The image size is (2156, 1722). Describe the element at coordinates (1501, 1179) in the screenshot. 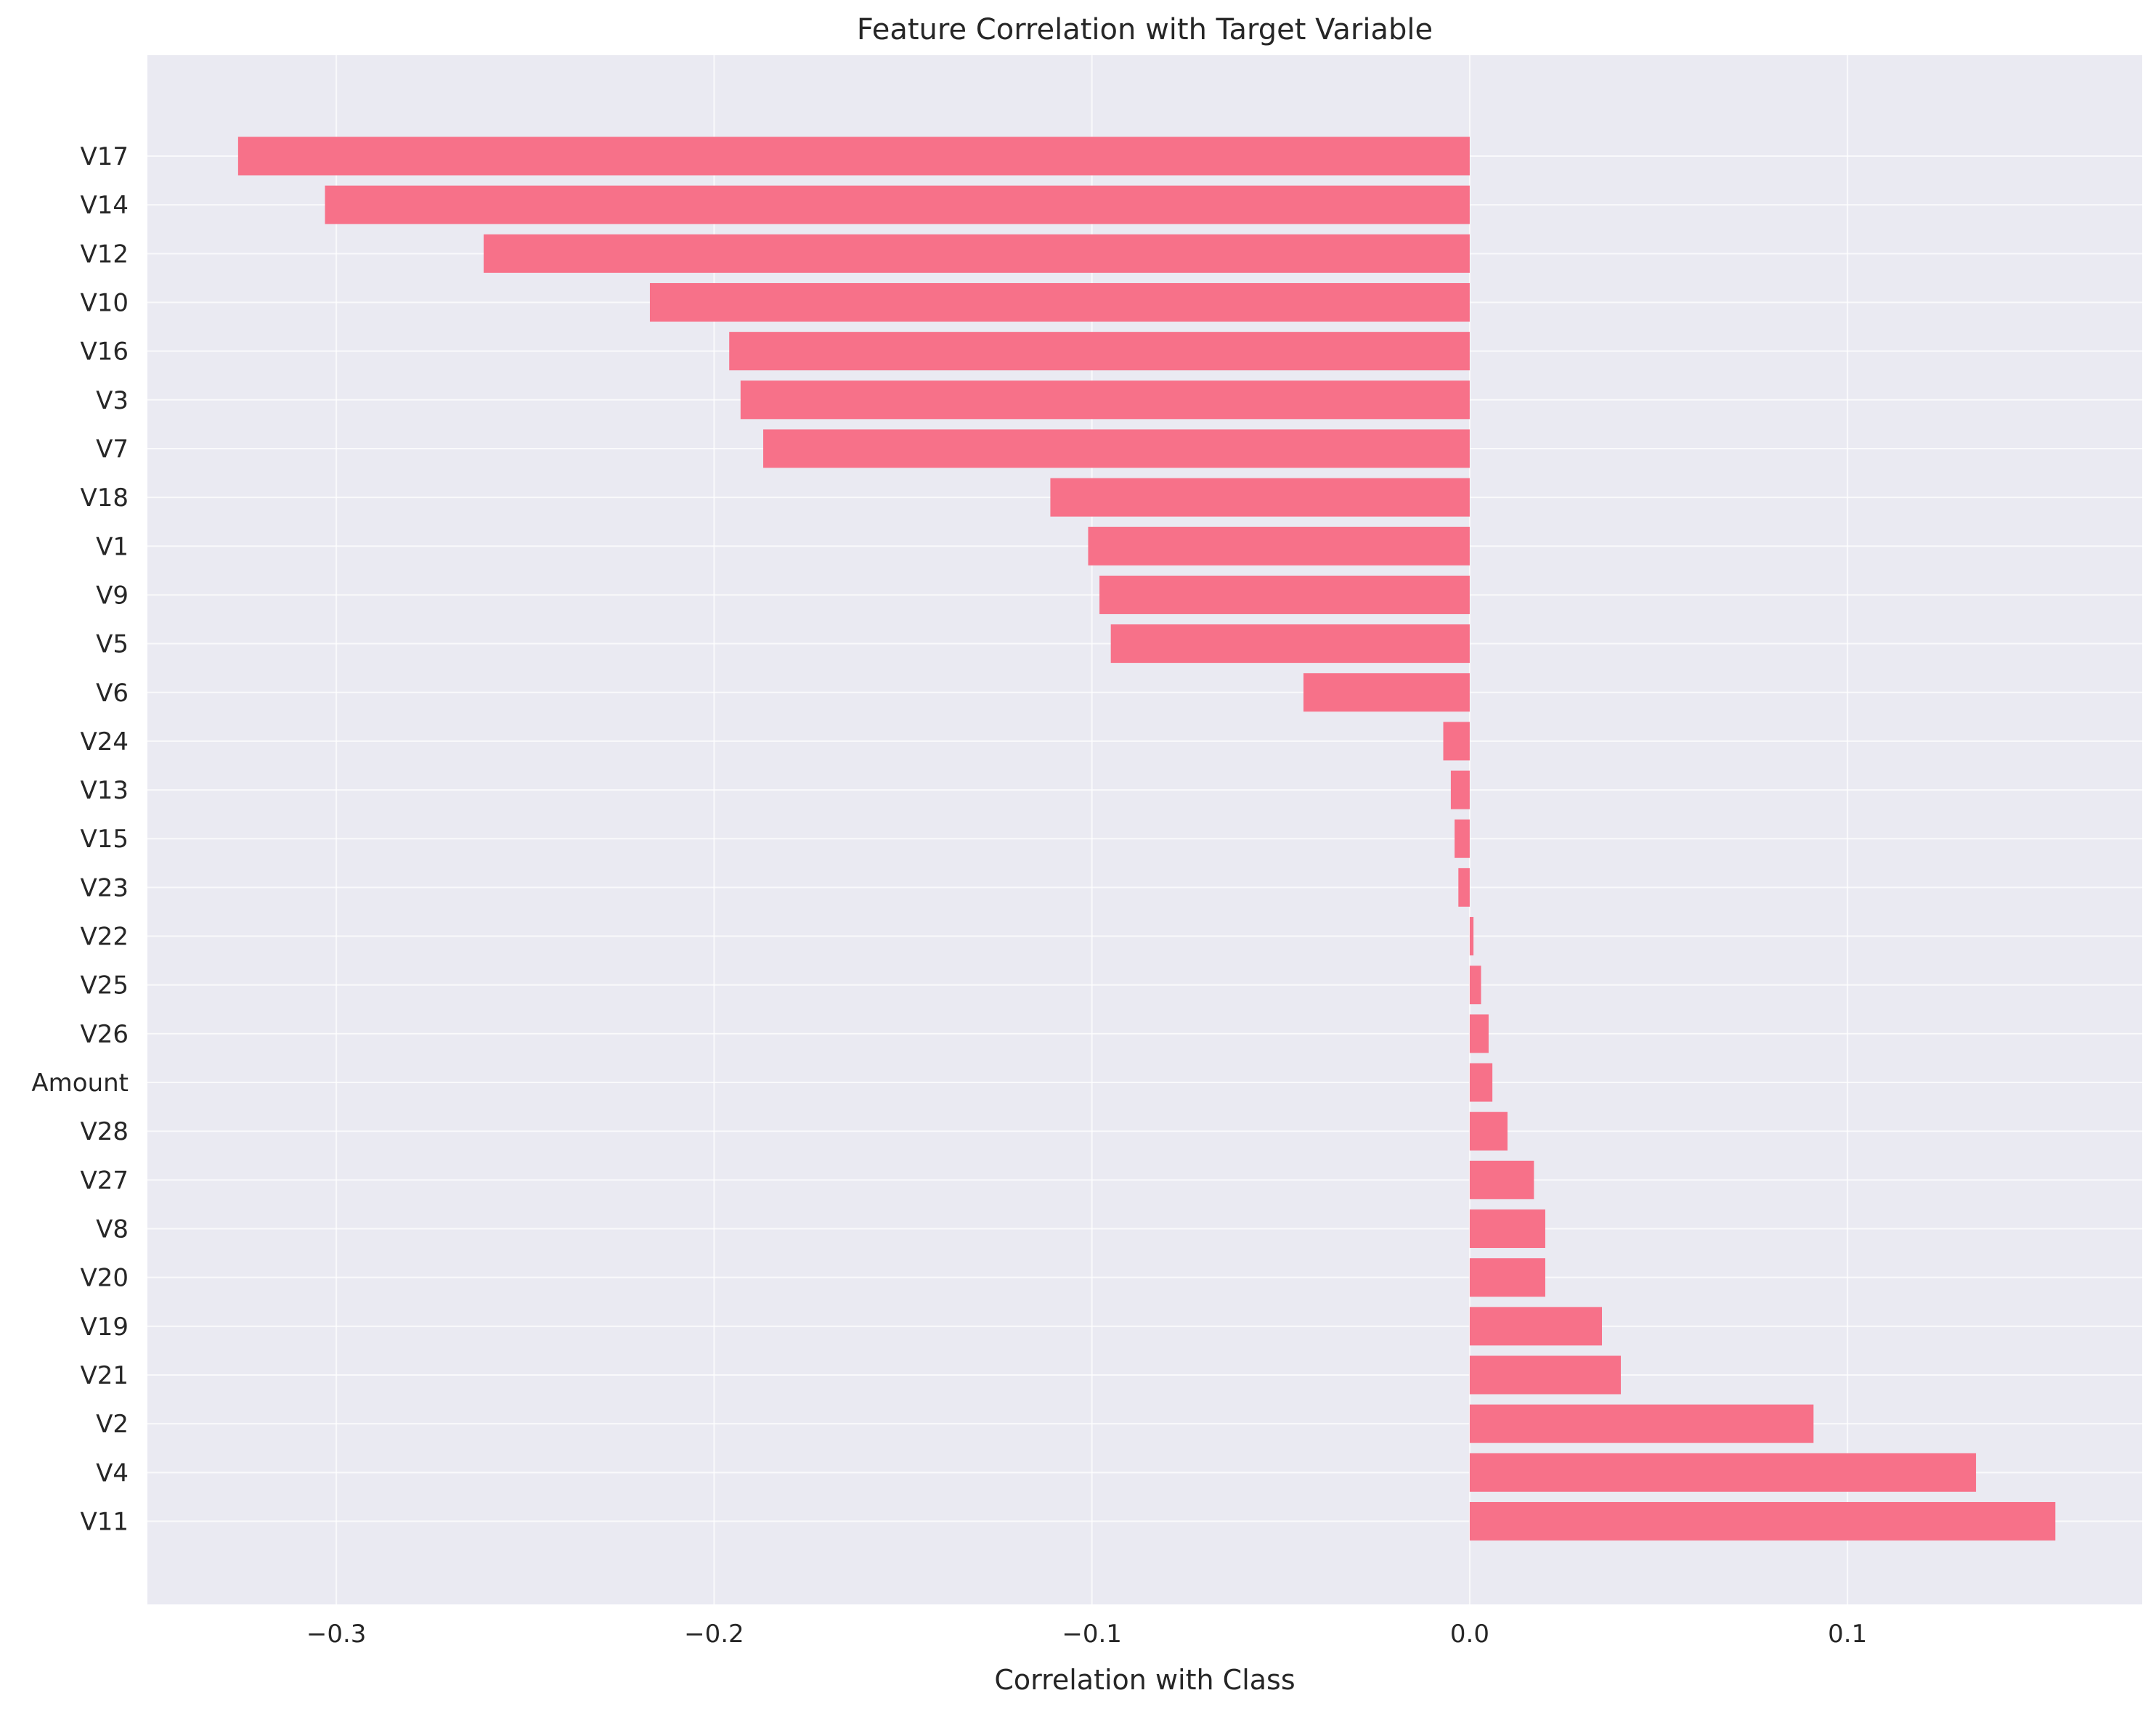

I see `bar-v27` at that location.